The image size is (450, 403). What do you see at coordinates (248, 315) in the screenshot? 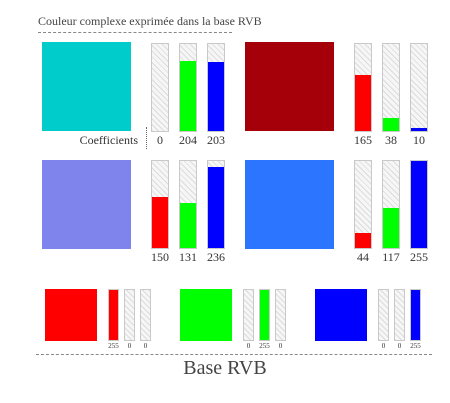
I see `base-1-red-bar` at bounding box center [248, 315].